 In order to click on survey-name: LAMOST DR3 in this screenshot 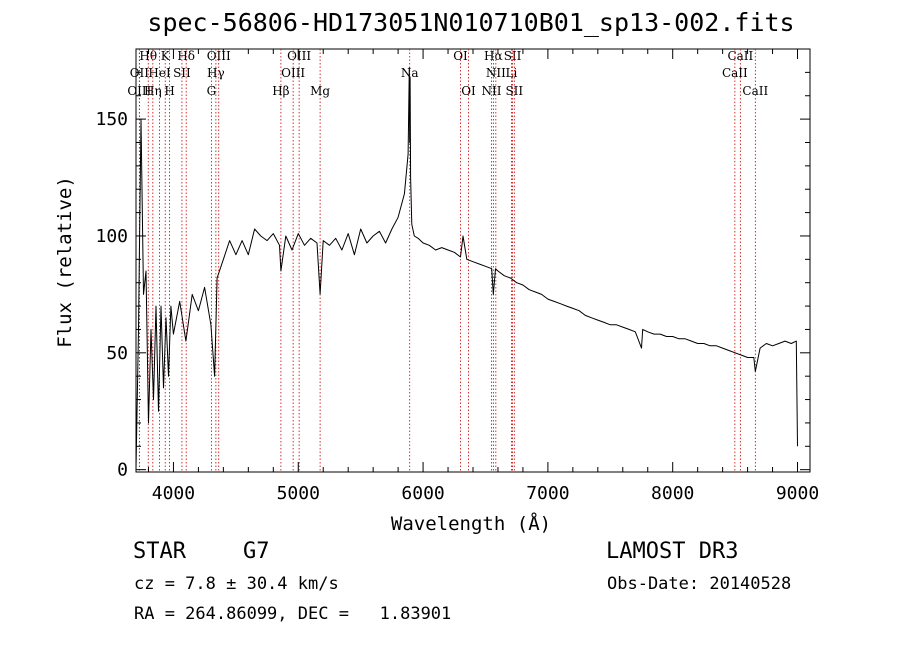, I will do `click(672, 551)`.